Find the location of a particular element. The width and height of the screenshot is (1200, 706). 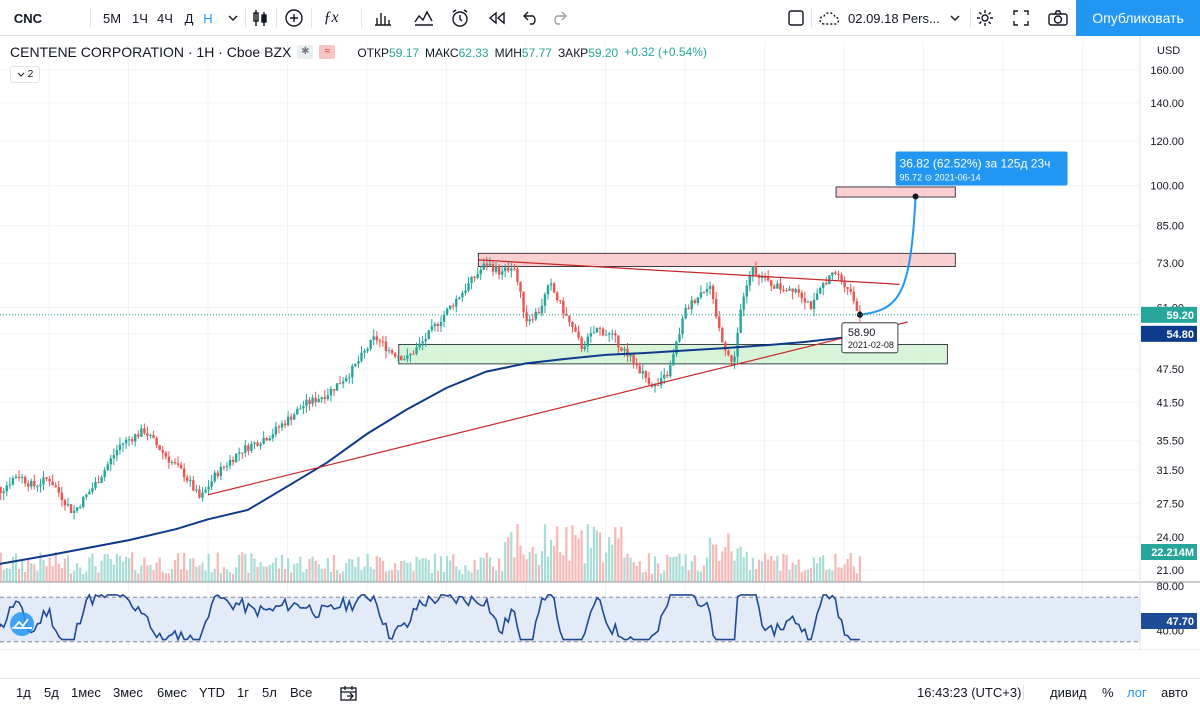

templates-icon is located at coordinates (383, 18).